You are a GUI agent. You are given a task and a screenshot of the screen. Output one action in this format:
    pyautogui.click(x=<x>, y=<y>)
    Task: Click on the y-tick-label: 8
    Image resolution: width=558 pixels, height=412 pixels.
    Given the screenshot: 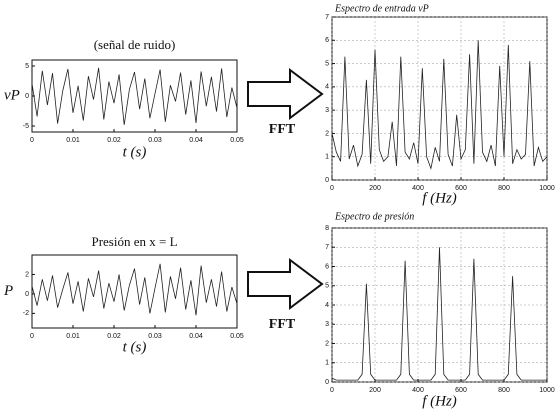 What is the action you would take?
    pyautogui.click(x=327, y=228)
    